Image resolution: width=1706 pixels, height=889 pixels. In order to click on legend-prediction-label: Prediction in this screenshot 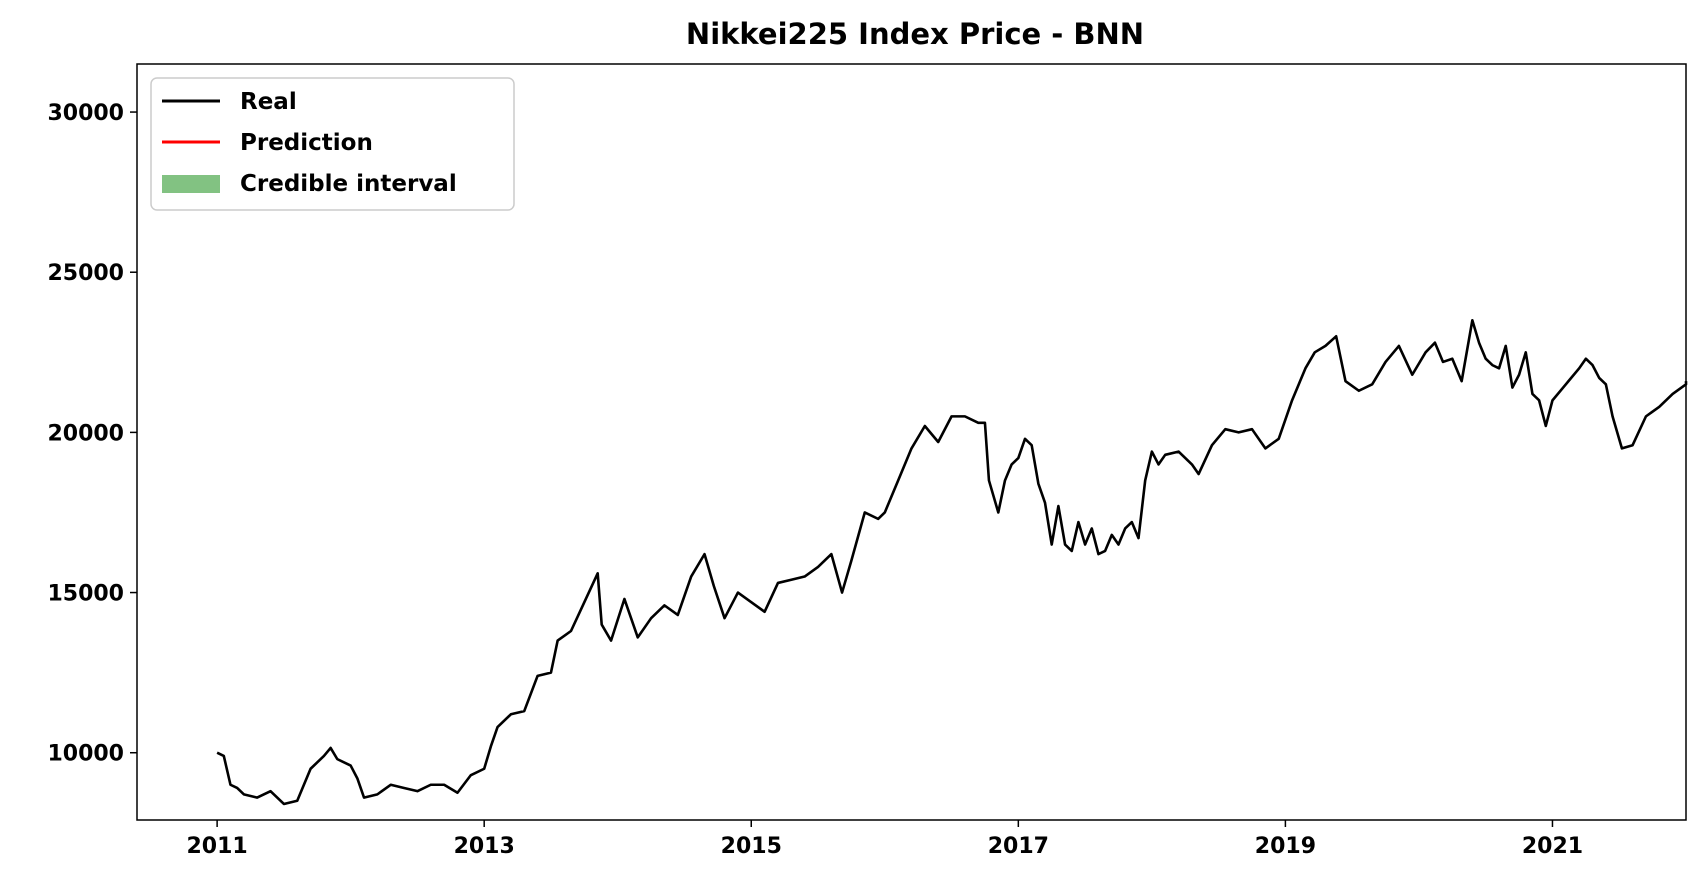, I will do `click(306, 143)`.